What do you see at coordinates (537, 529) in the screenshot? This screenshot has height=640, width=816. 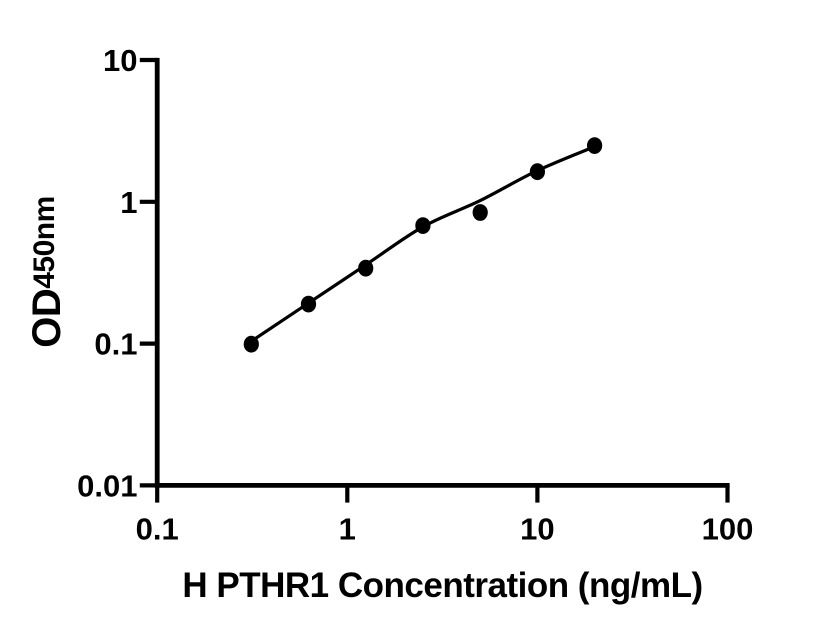 I see `x-tick-label: 10` at bounding box center [537, 529].